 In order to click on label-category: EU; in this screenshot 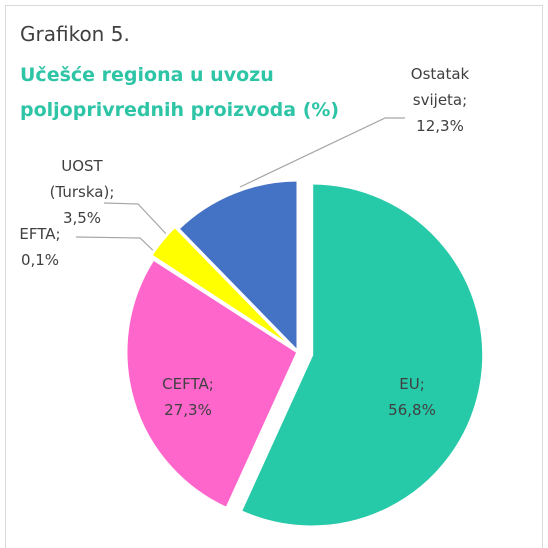, I will do `click(412, 384)`.